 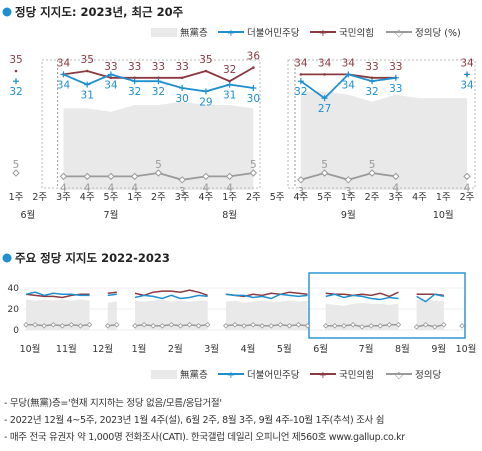 What do you see at coordinates (254, 57) in the screenshot?
I see `ppp-value-label: 36` at bounding box center [254, 57].